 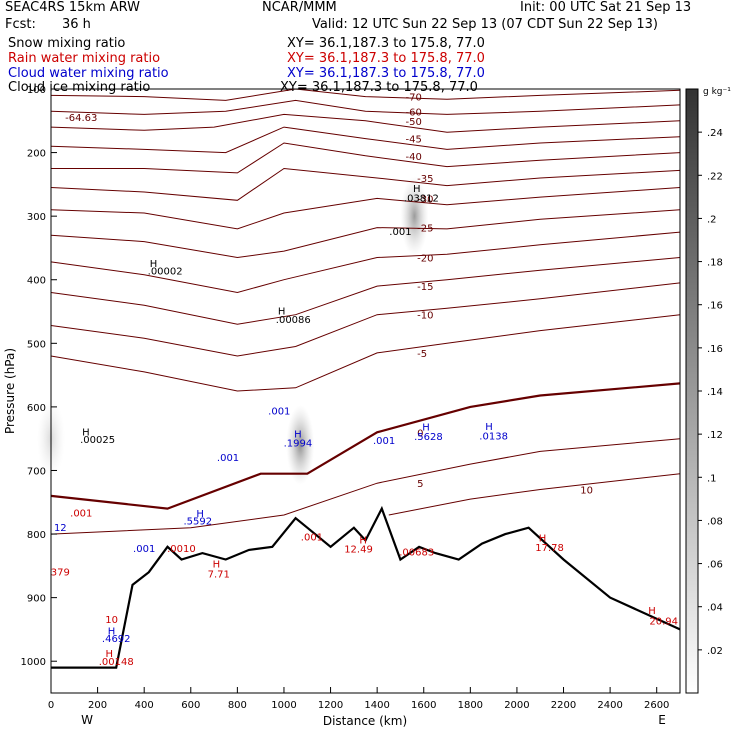 What do you see at coordinates (36, 408) in the screenshot?
I see `y-tick-label-5: 600` at bounding box center [36, 408].